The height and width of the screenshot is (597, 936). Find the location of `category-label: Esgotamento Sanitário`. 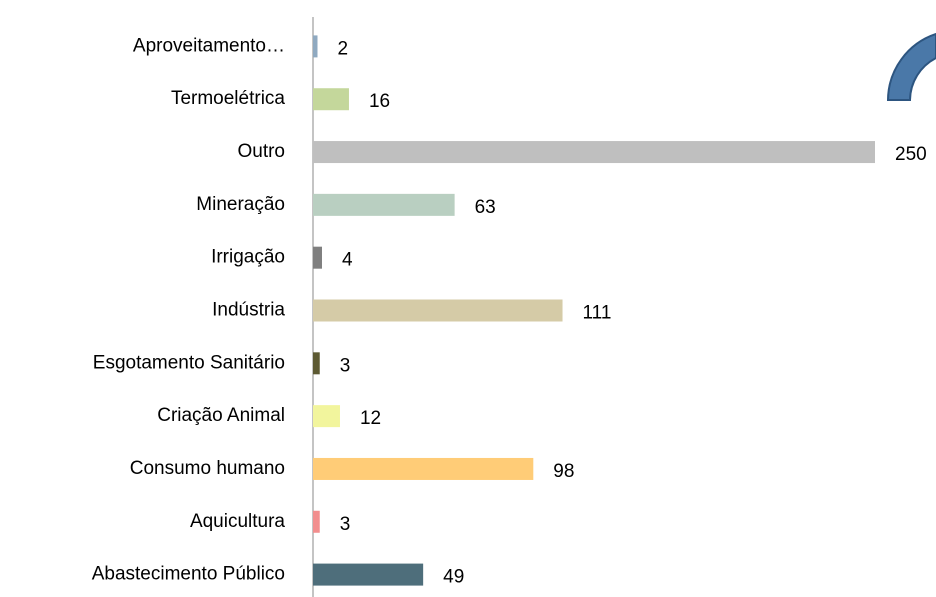

category-label: Esgotamento Sanitário is located at coordinates (189, 362).